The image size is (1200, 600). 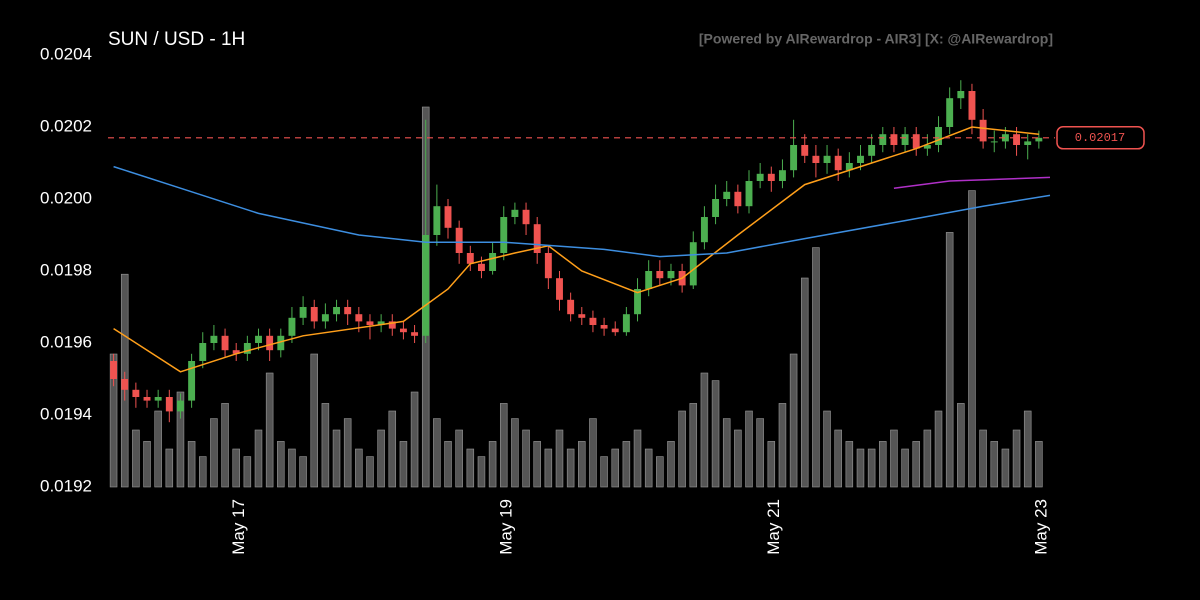 I want to click on y-tick-label: 0.0198, so click(x=66, y=269).